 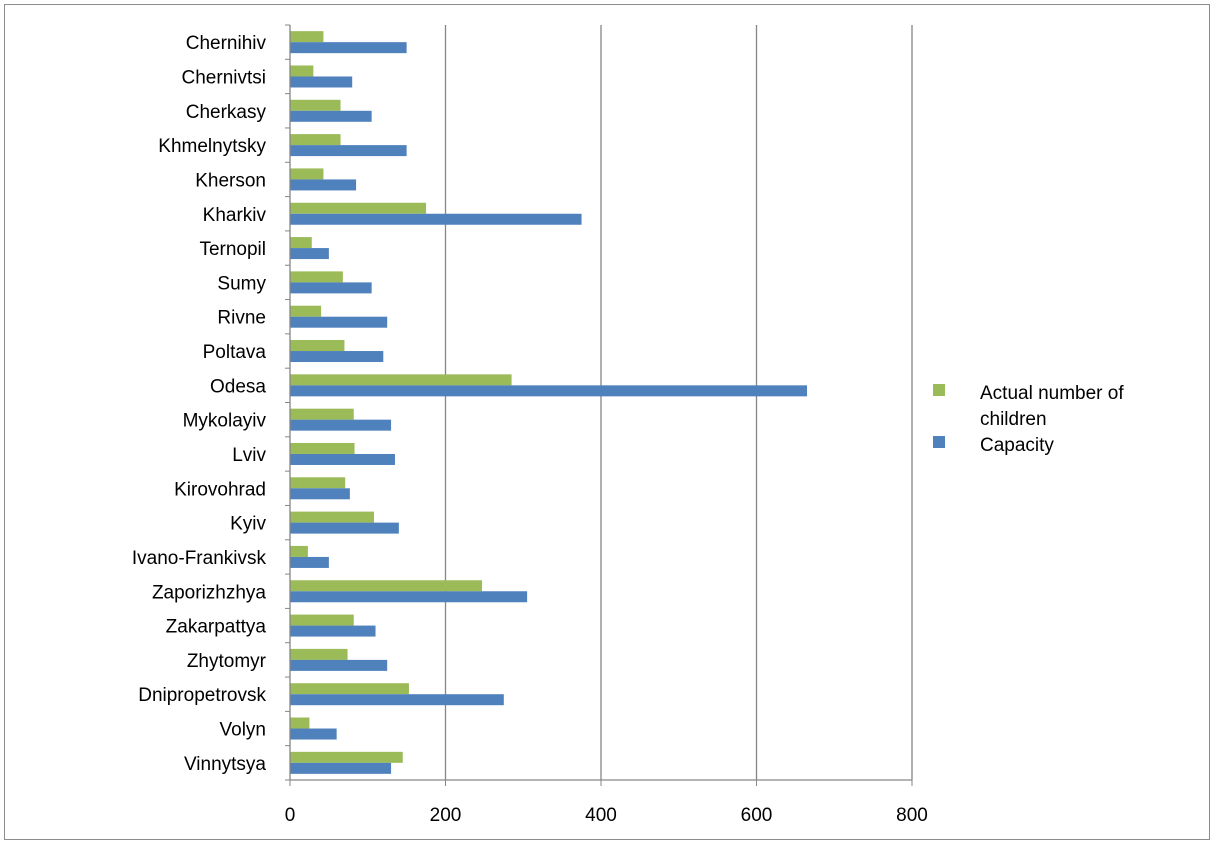 What do you see at coordinates (248, 524) in the screenshot?
I see `category-label: Kyiv` at bounding box center [248, 524].